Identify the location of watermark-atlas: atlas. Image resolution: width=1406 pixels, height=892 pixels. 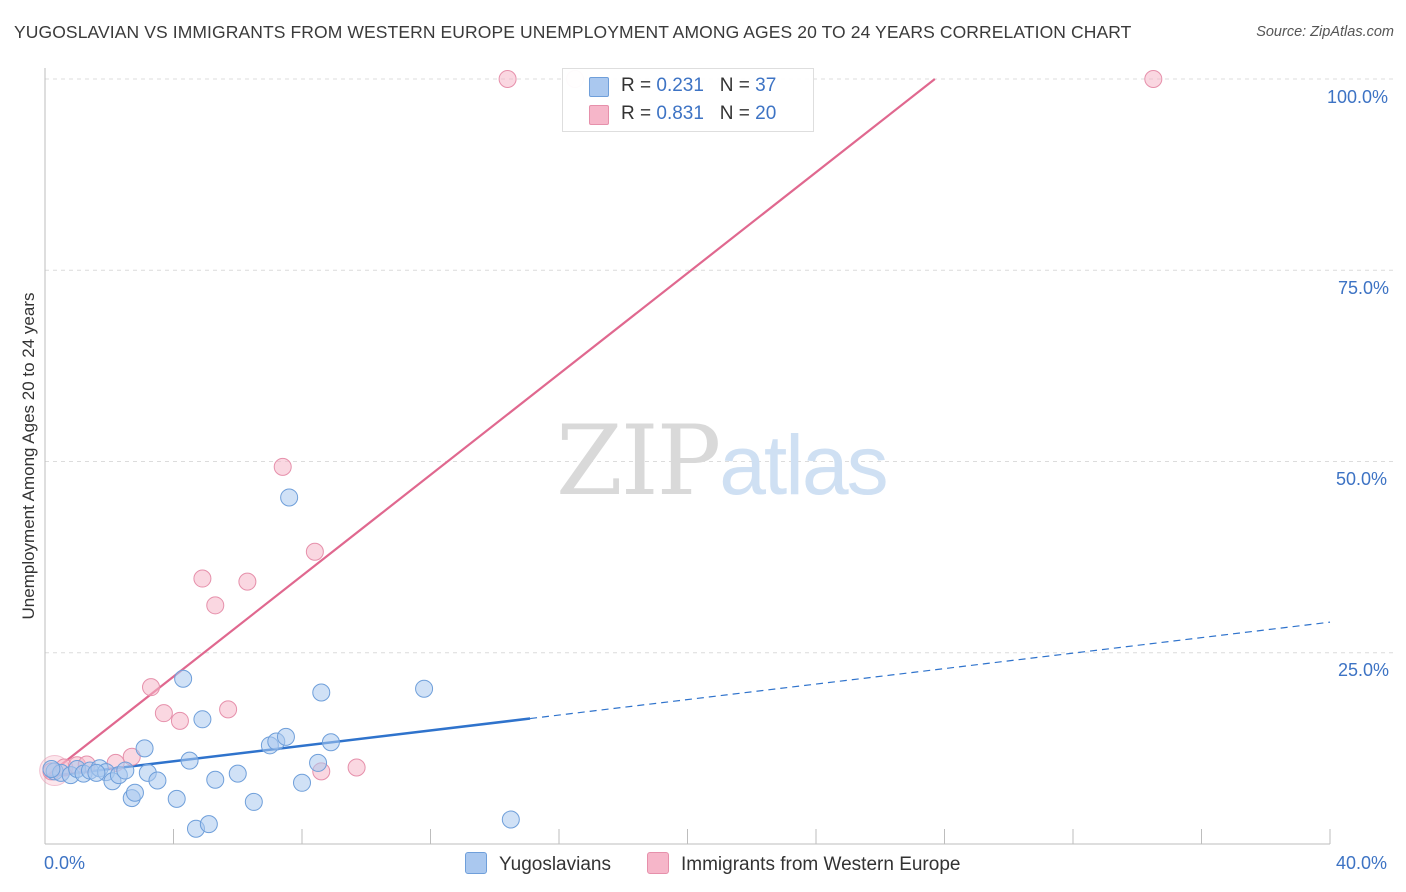
(803, 465).